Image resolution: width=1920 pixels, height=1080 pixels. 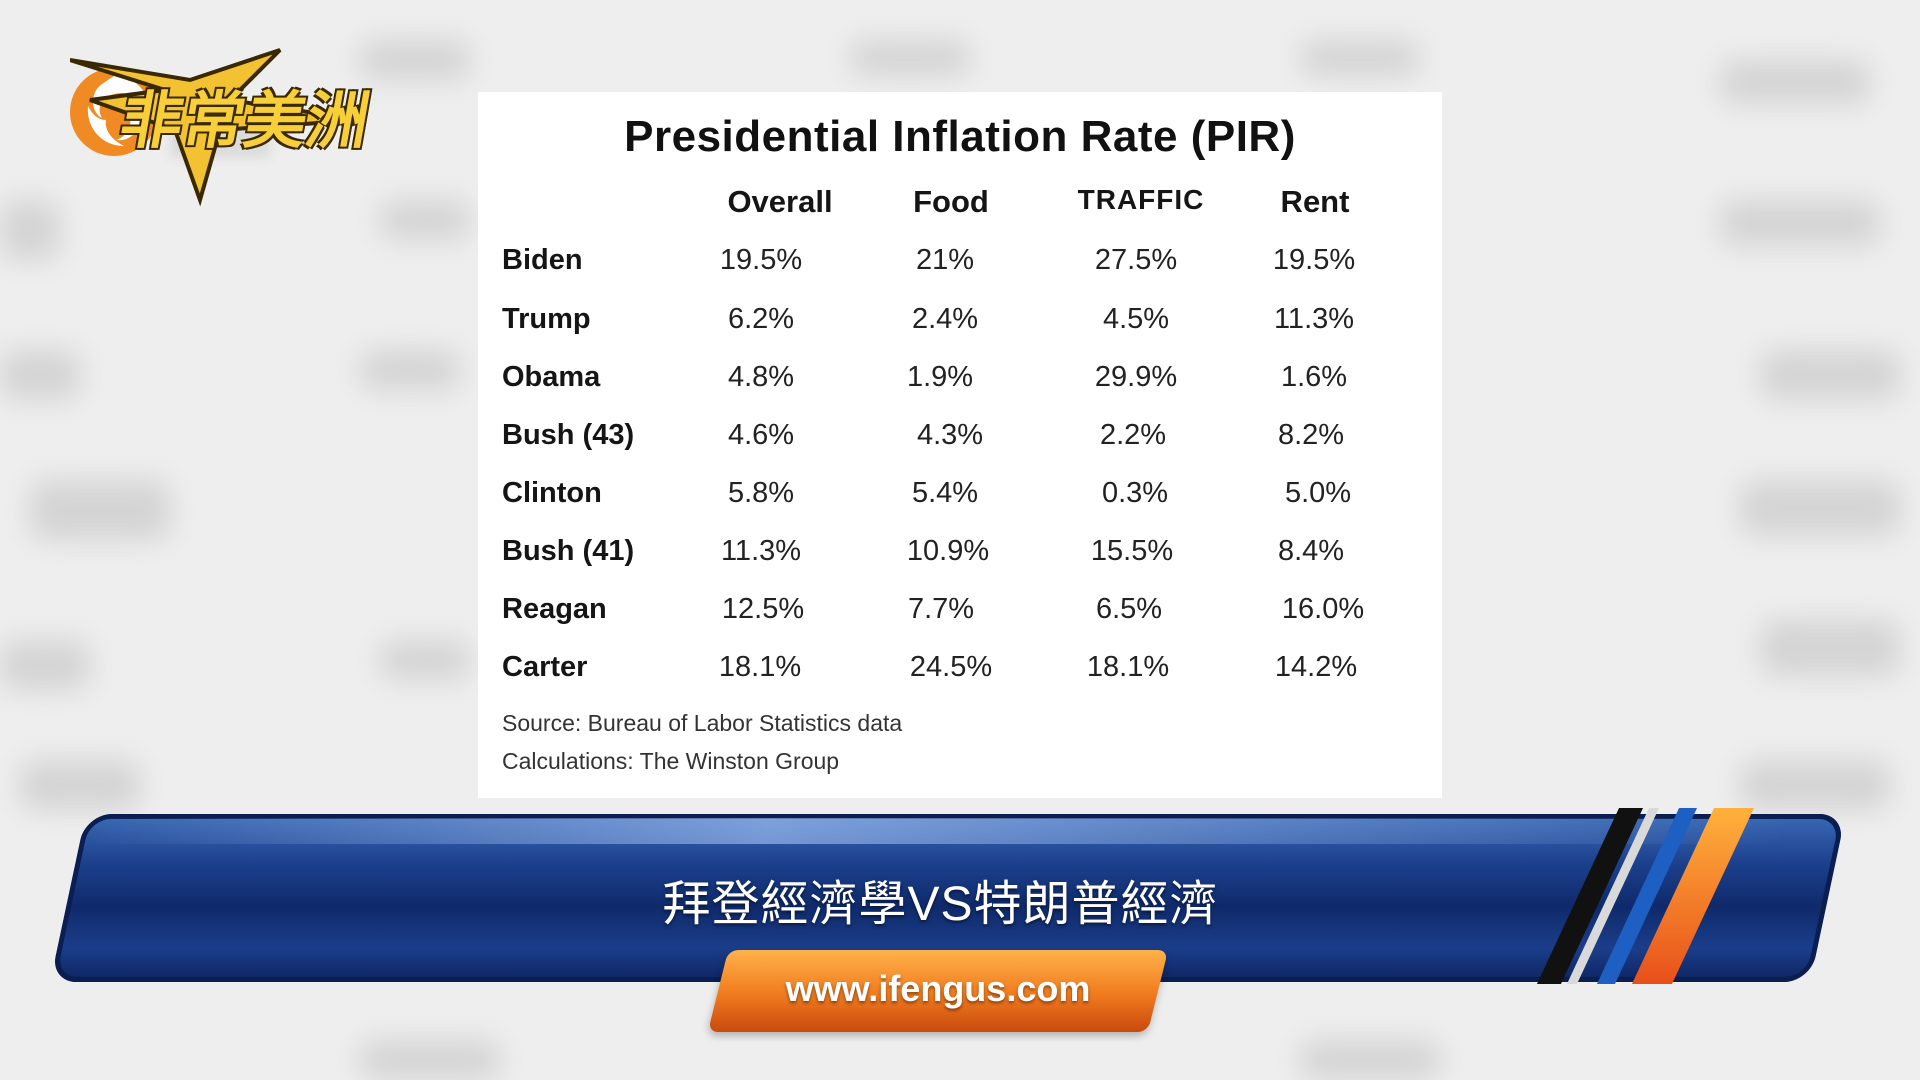 What do you see at coordinates (554, 609) in the screenshot?
I see `row-name: Reagan` at bounding box center [554, 609].